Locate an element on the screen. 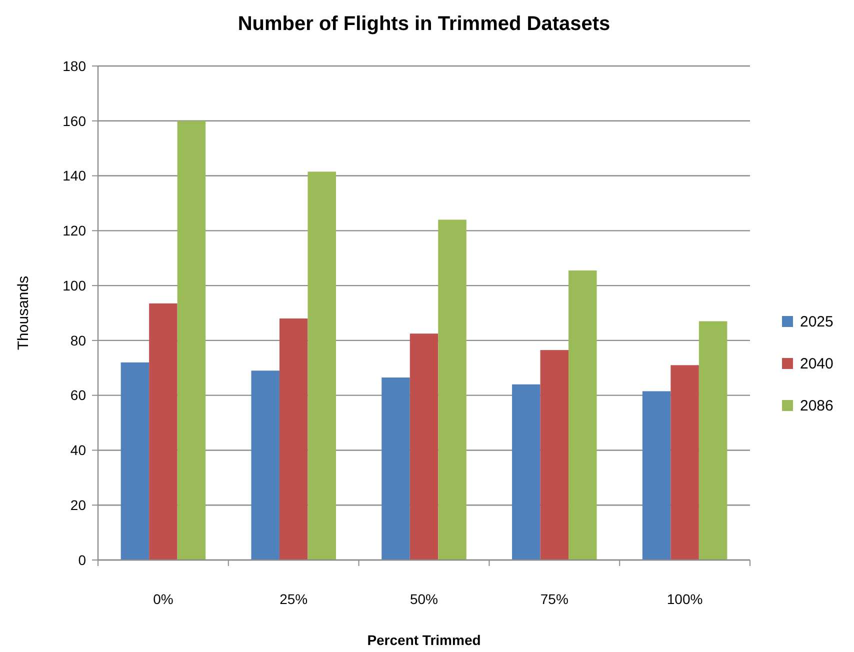 This screenshot has height=652, width=854. y-tick-label: 100 is located at coordinates (74, 285).